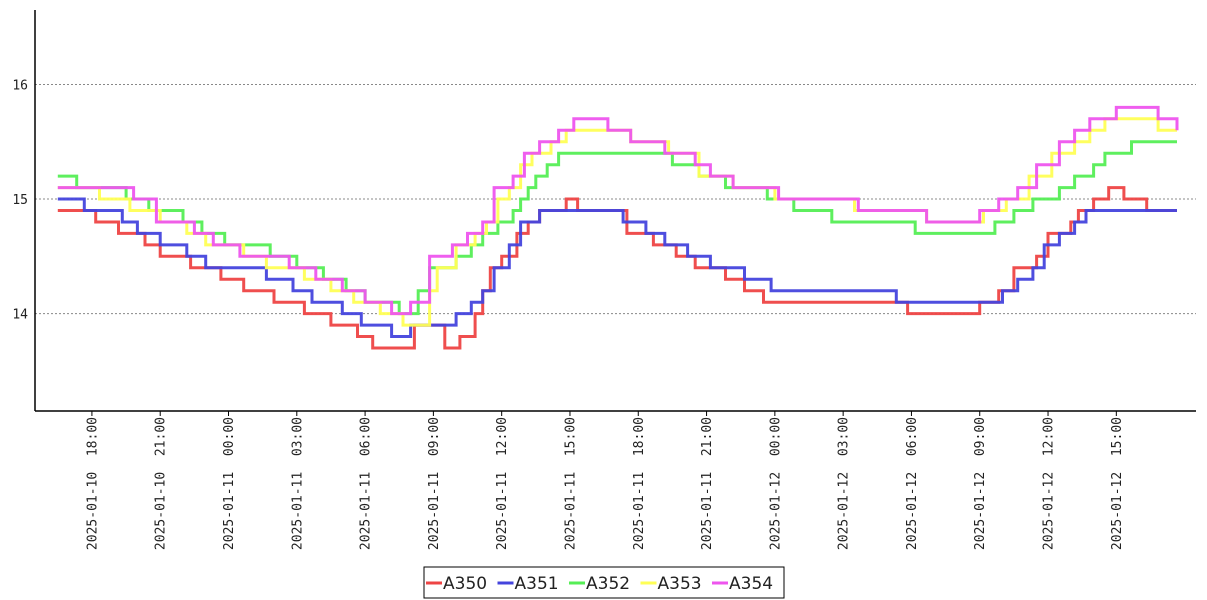 Image resolution: width=1207 pixels, height=600 pixels. What do you see at coordinates (537, 584) in the screenshot?
I see `legend-label-a351: A351` at bounding box center [537, 584].